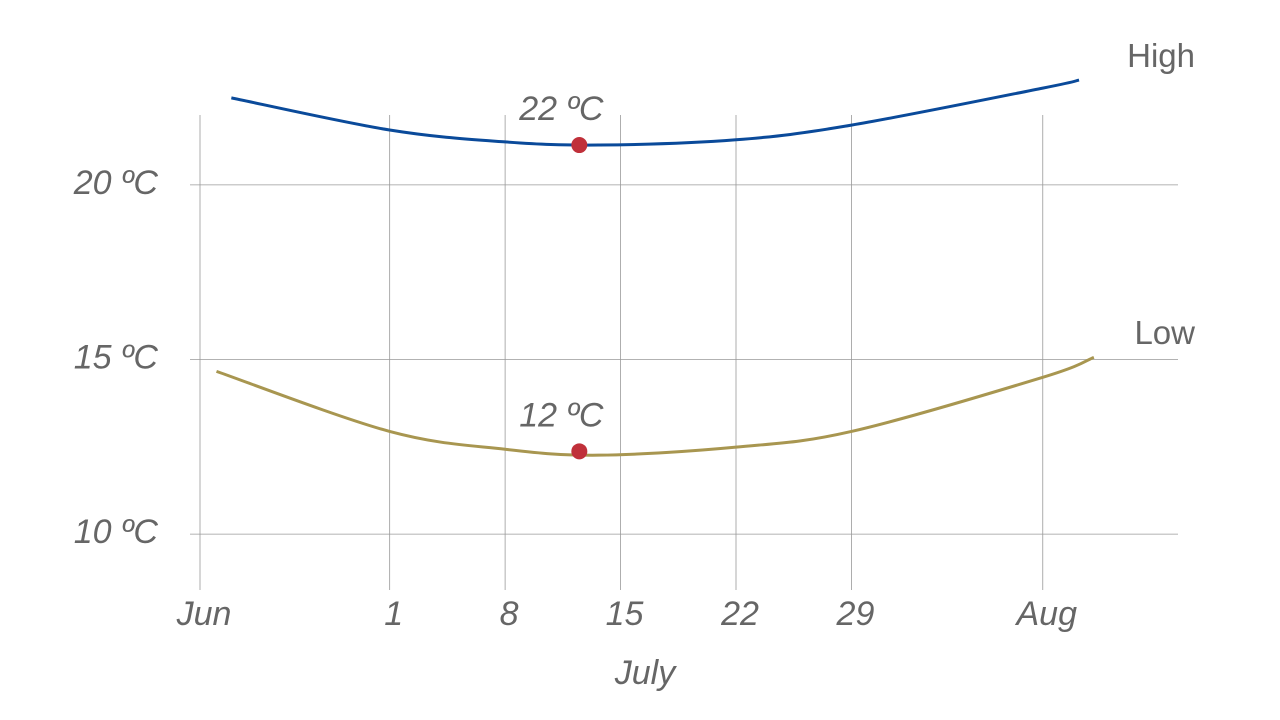  Describe the element at coordinates (116, 357) in the screenshot. I see `y-tick-label: 15 ºC` at that location.